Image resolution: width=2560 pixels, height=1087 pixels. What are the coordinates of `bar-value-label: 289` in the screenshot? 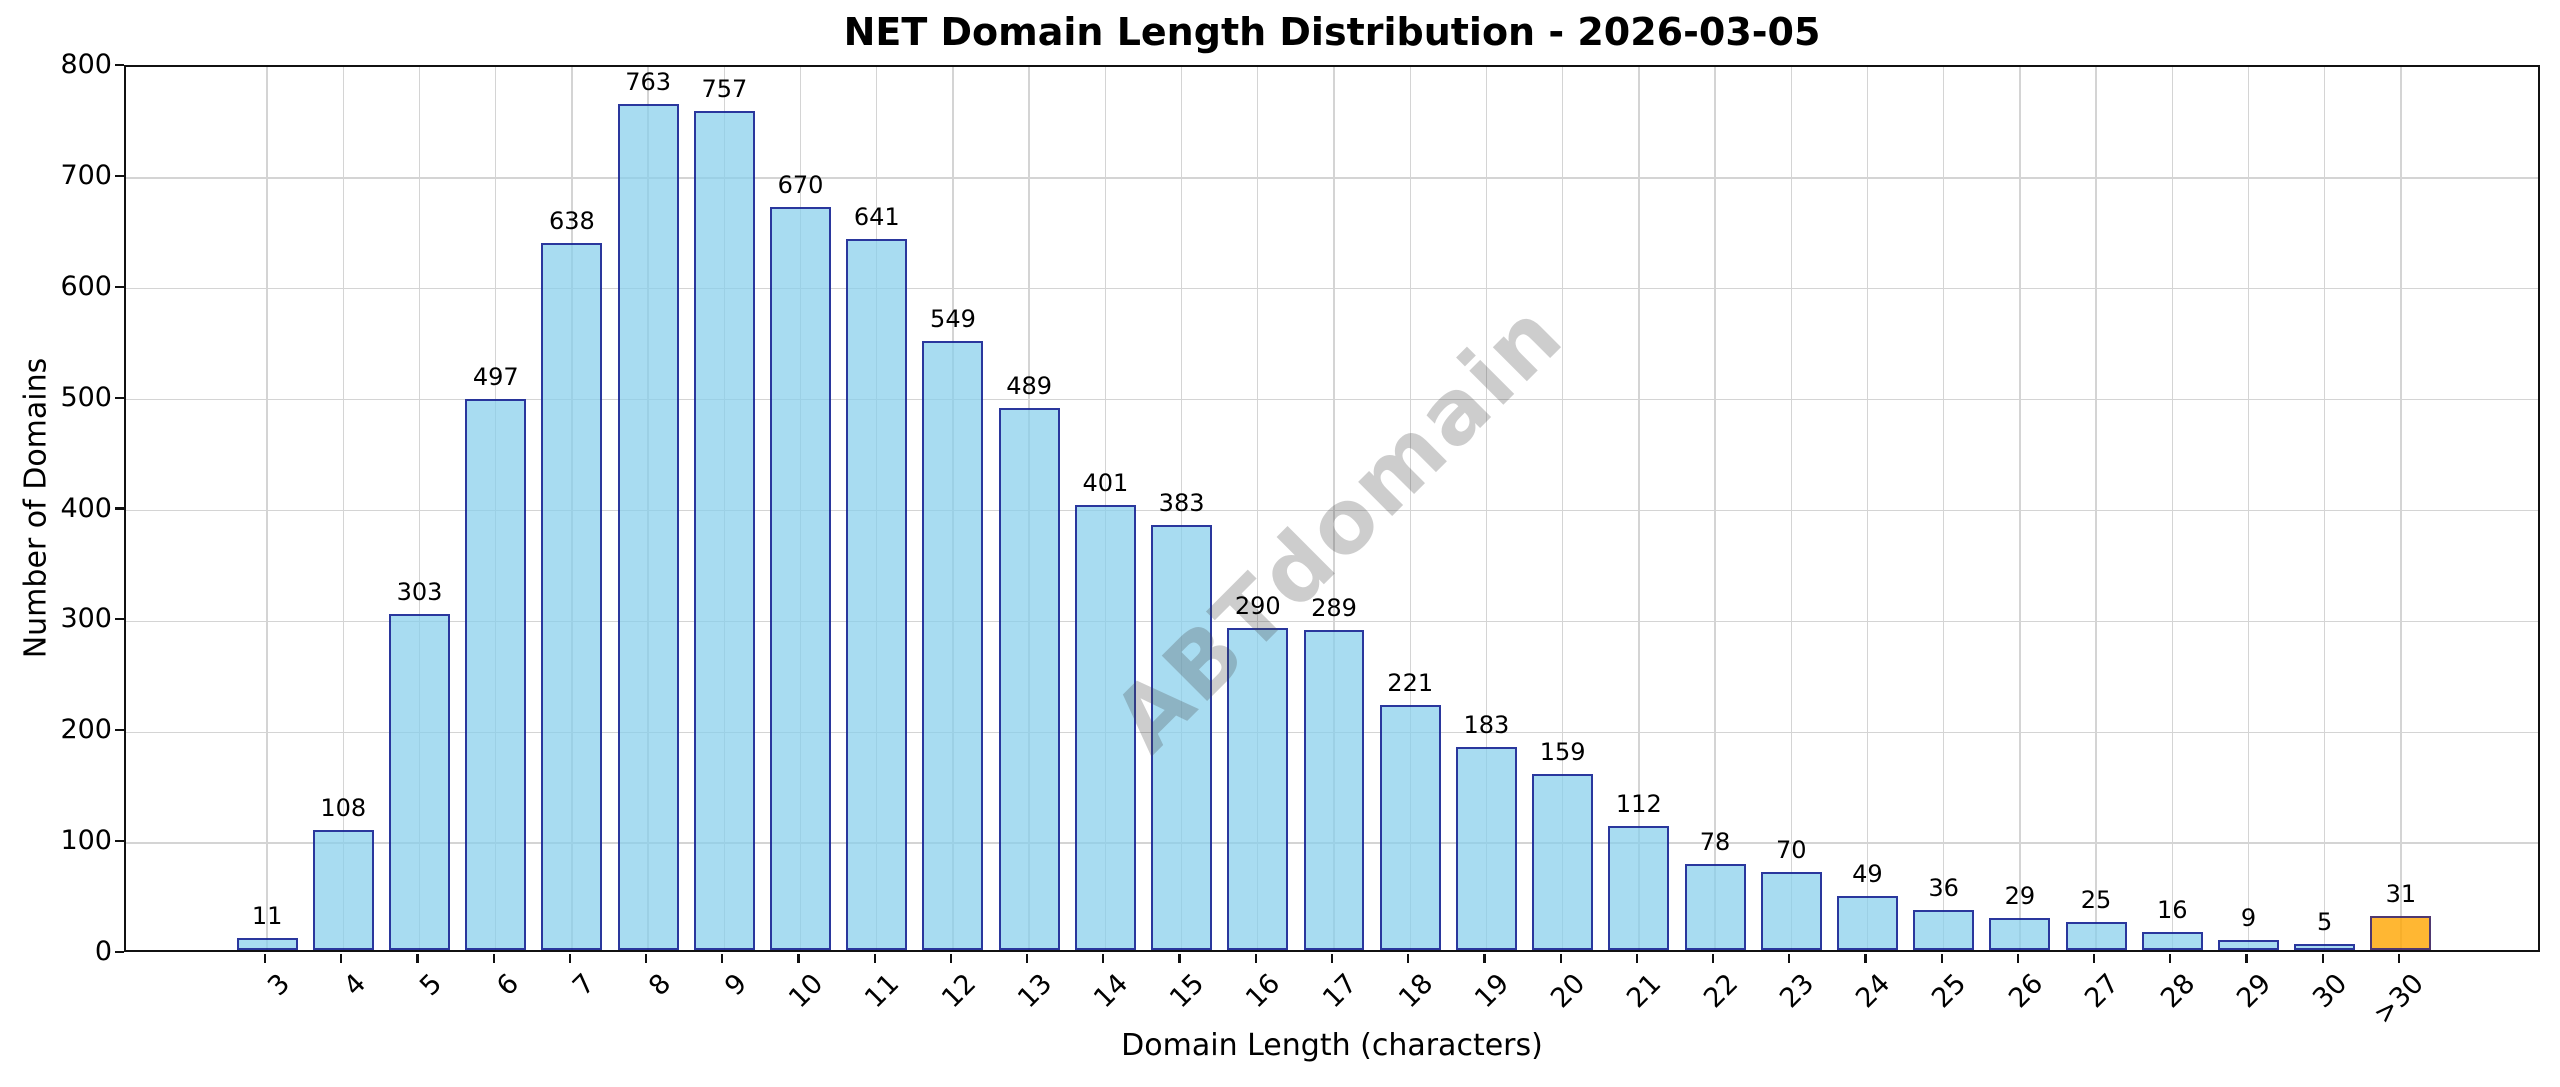 It's located at (1334, 607).